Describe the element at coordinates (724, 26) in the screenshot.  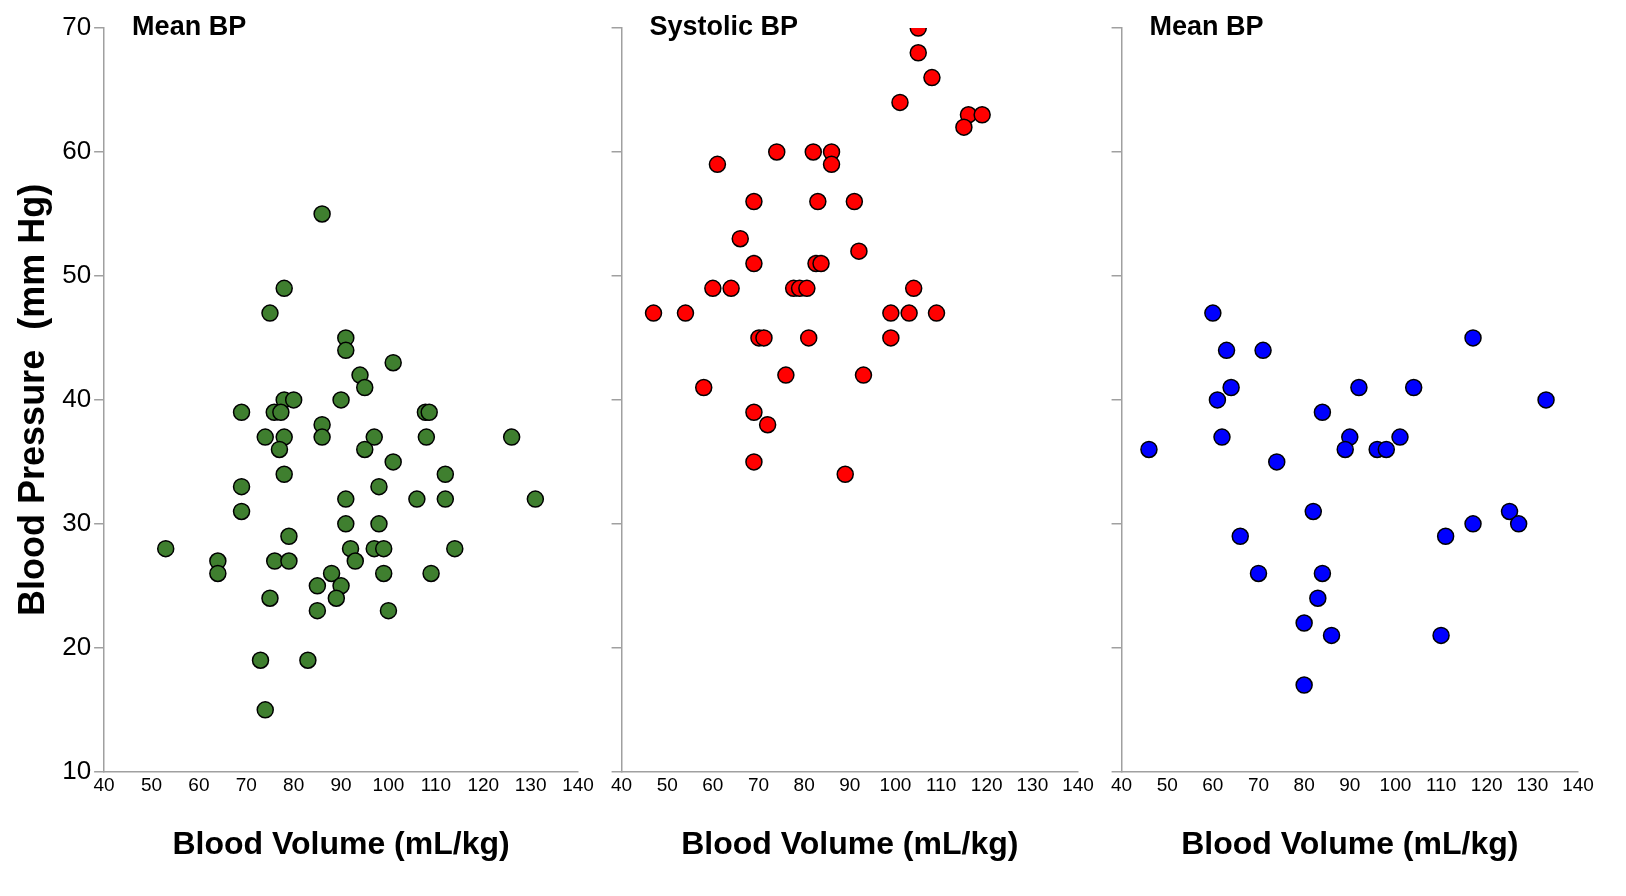
I see `chart-title: Systolic BP` at that location.